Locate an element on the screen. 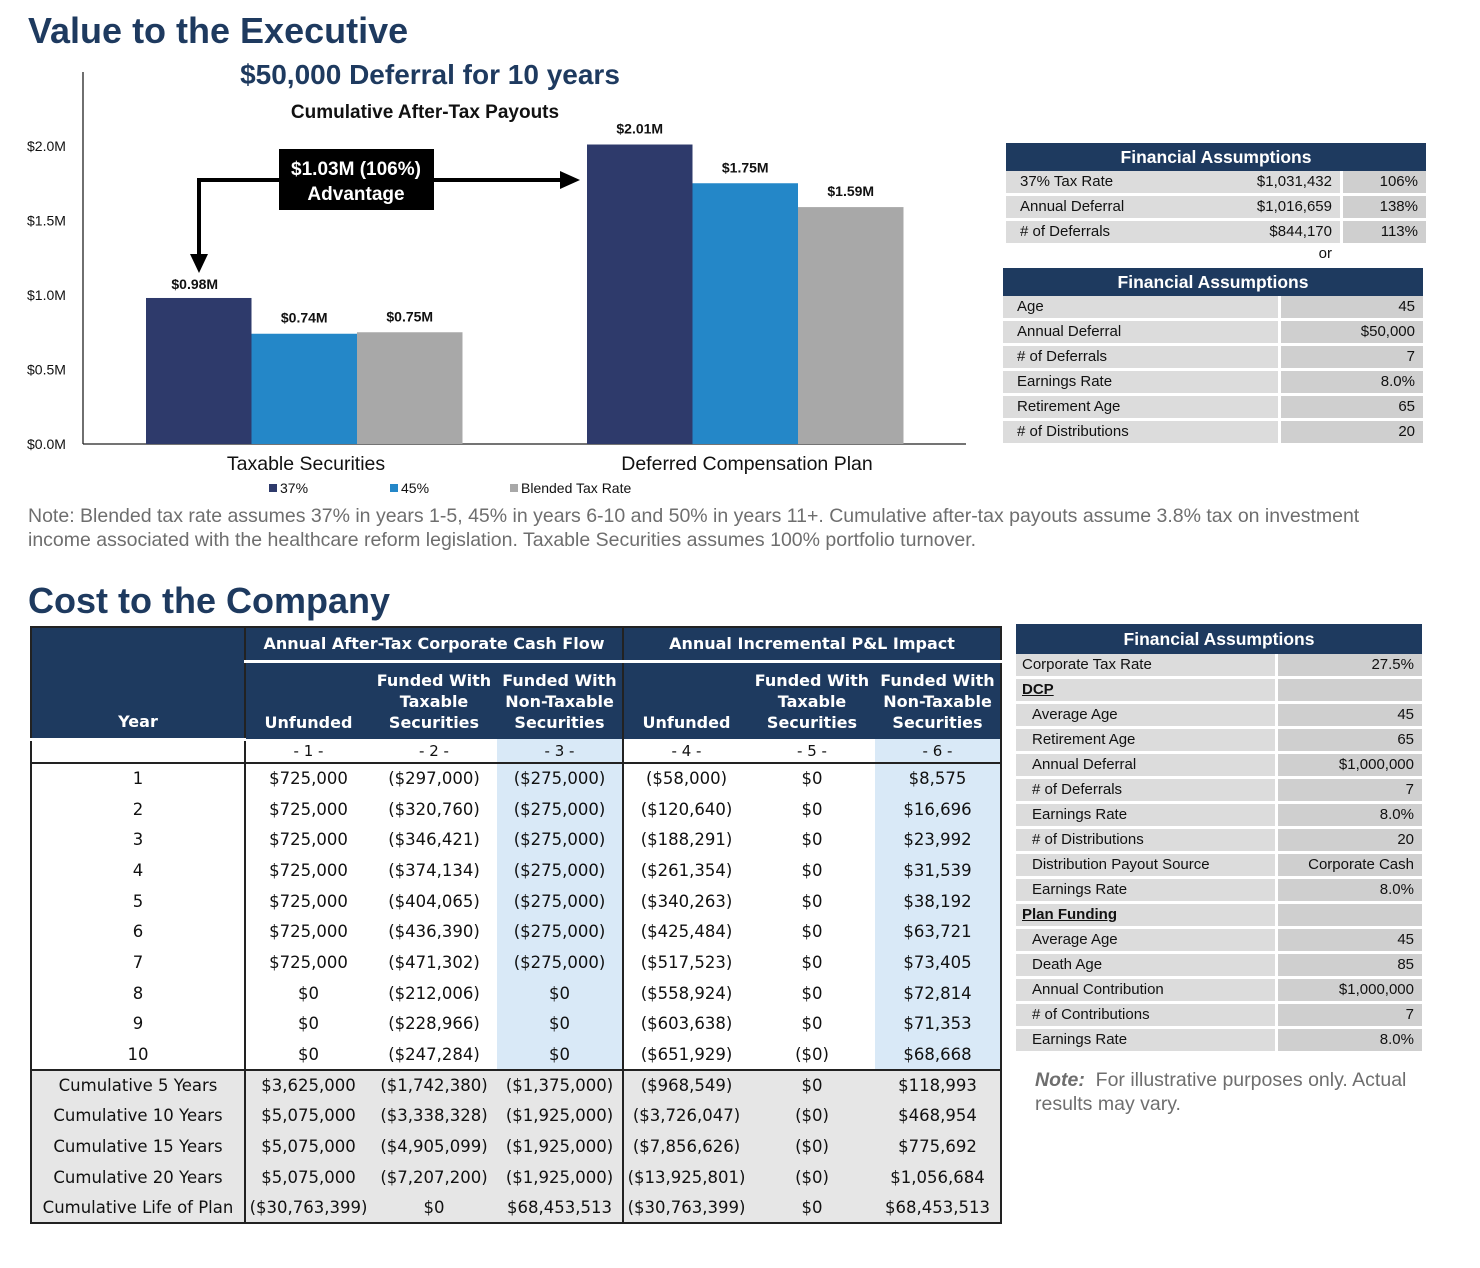  value-cell: $31,539 is located at coordinates (938, 870).